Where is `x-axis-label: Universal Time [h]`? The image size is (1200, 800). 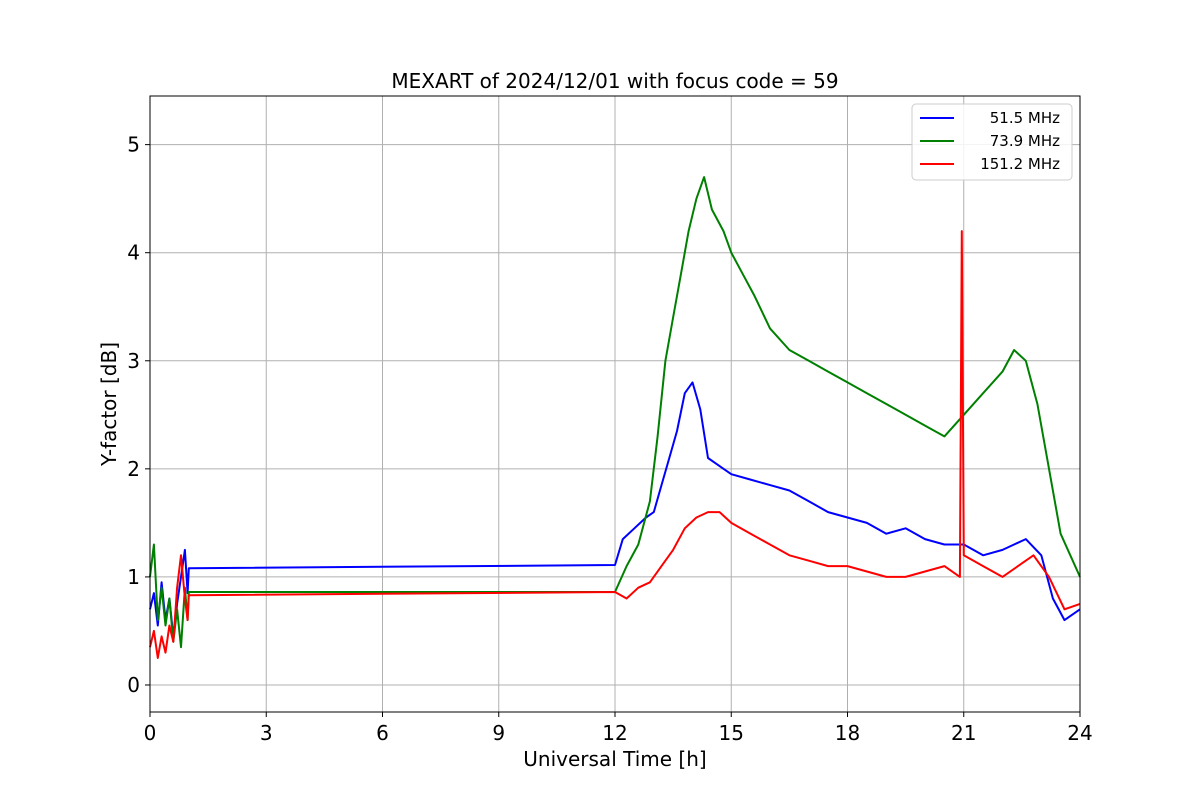
x-axis-label: Universal Time [h] is located at coordinates (614, 759).